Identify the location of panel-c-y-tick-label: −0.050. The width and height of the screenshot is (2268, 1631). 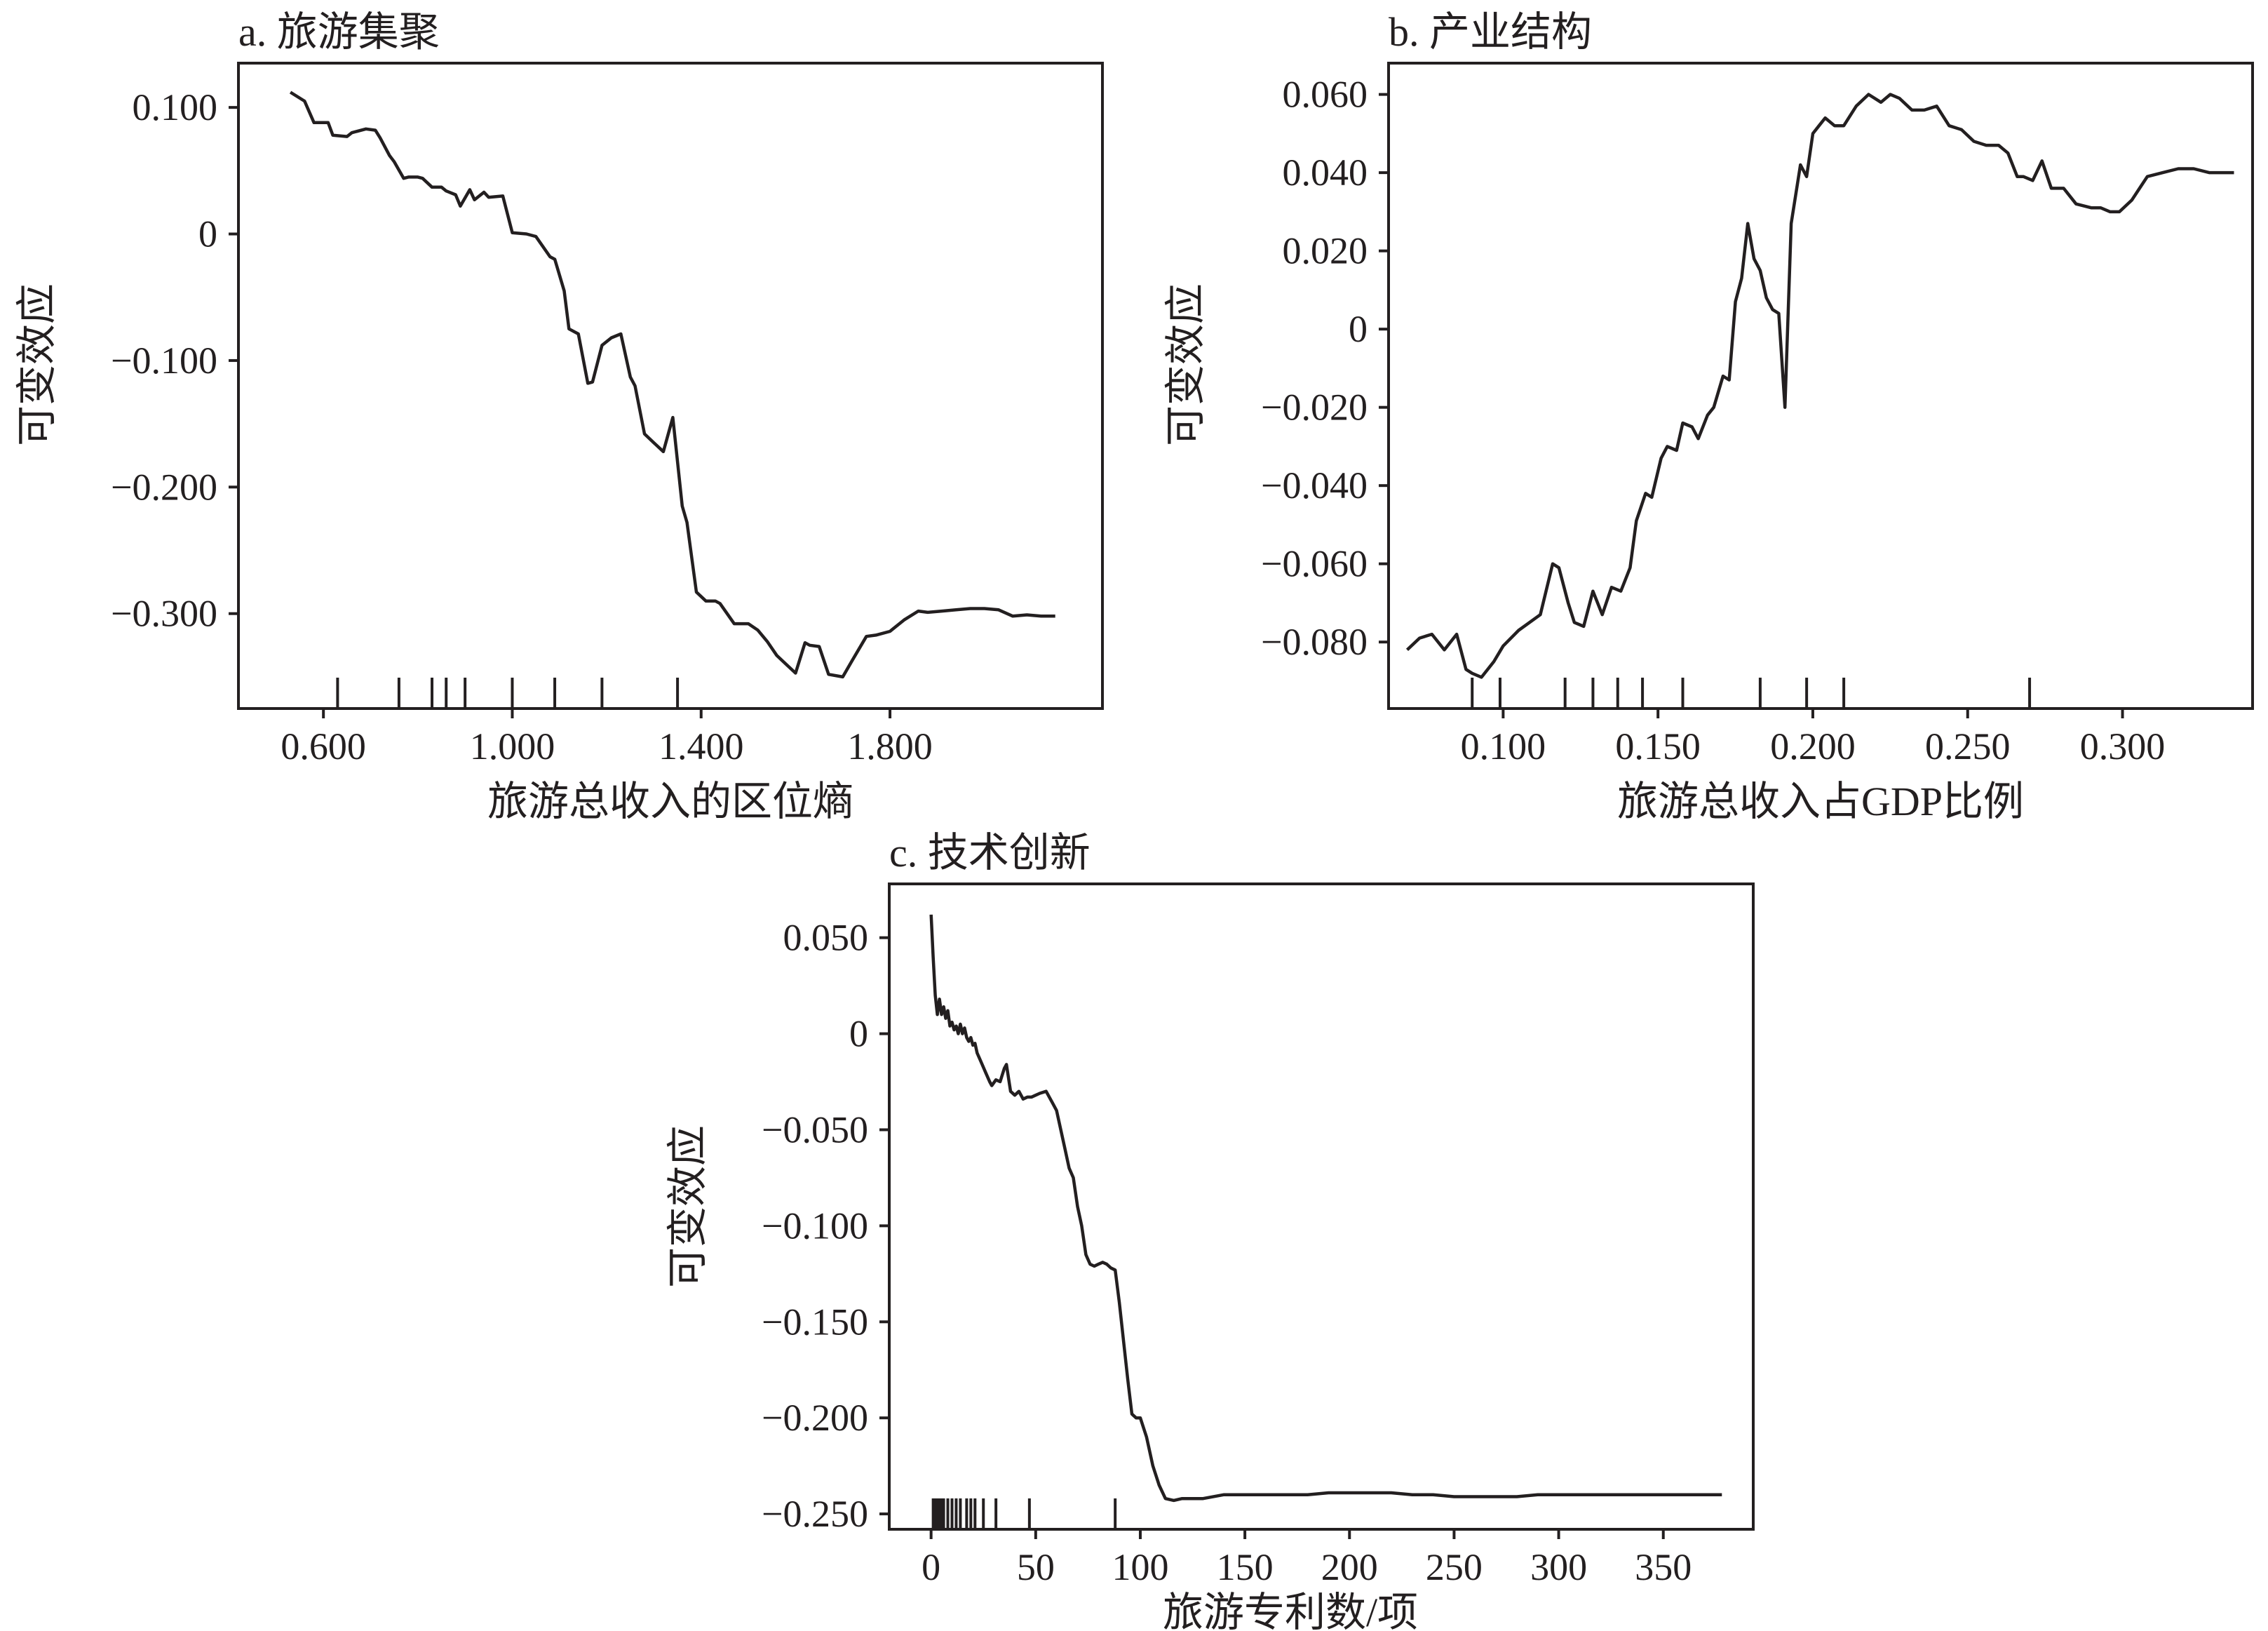
(815, 1129).